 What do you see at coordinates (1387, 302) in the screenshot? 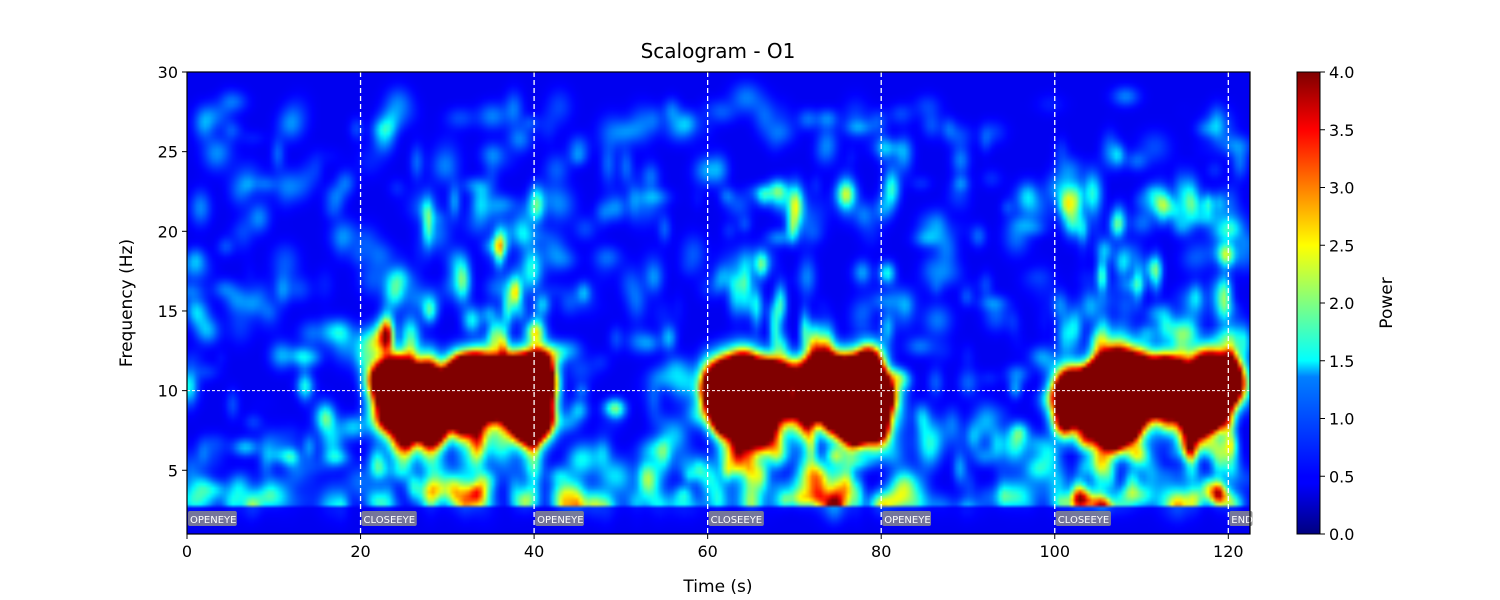
I see `colorbar-title: Power` at bounding box center [1387, 302].